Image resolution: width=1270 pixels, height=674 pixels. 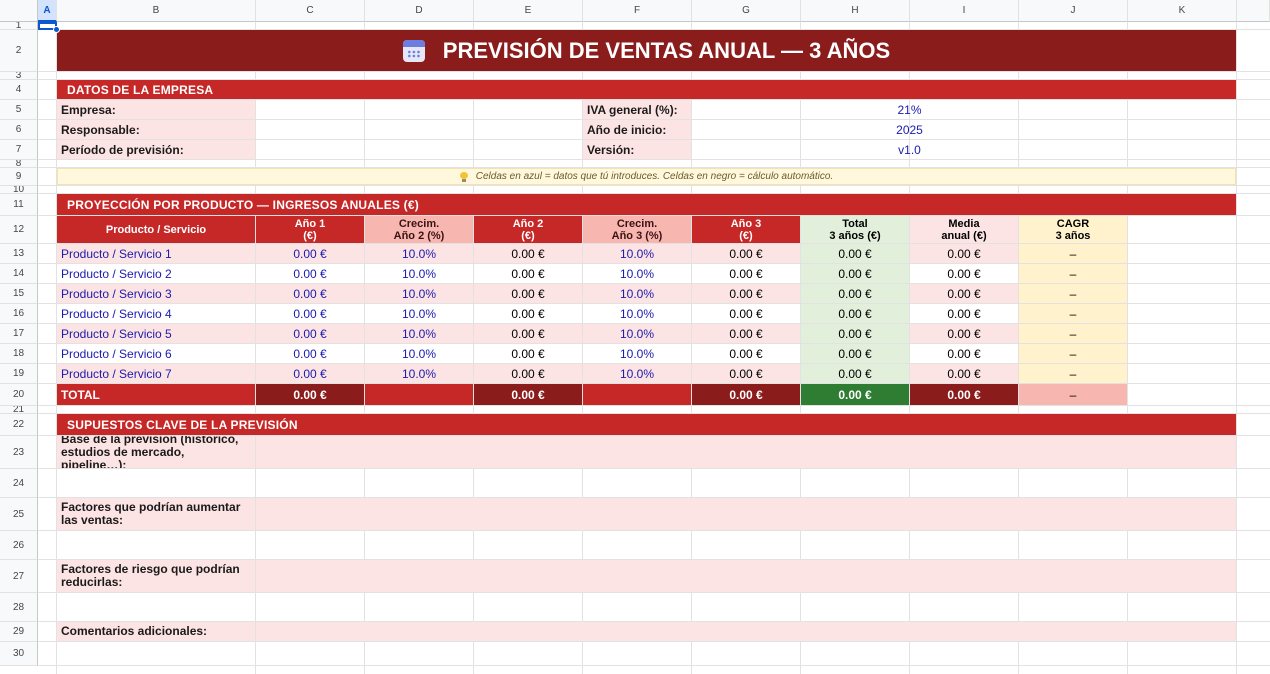 I want to click on column-header-g: G, so click(x=746, y=11).